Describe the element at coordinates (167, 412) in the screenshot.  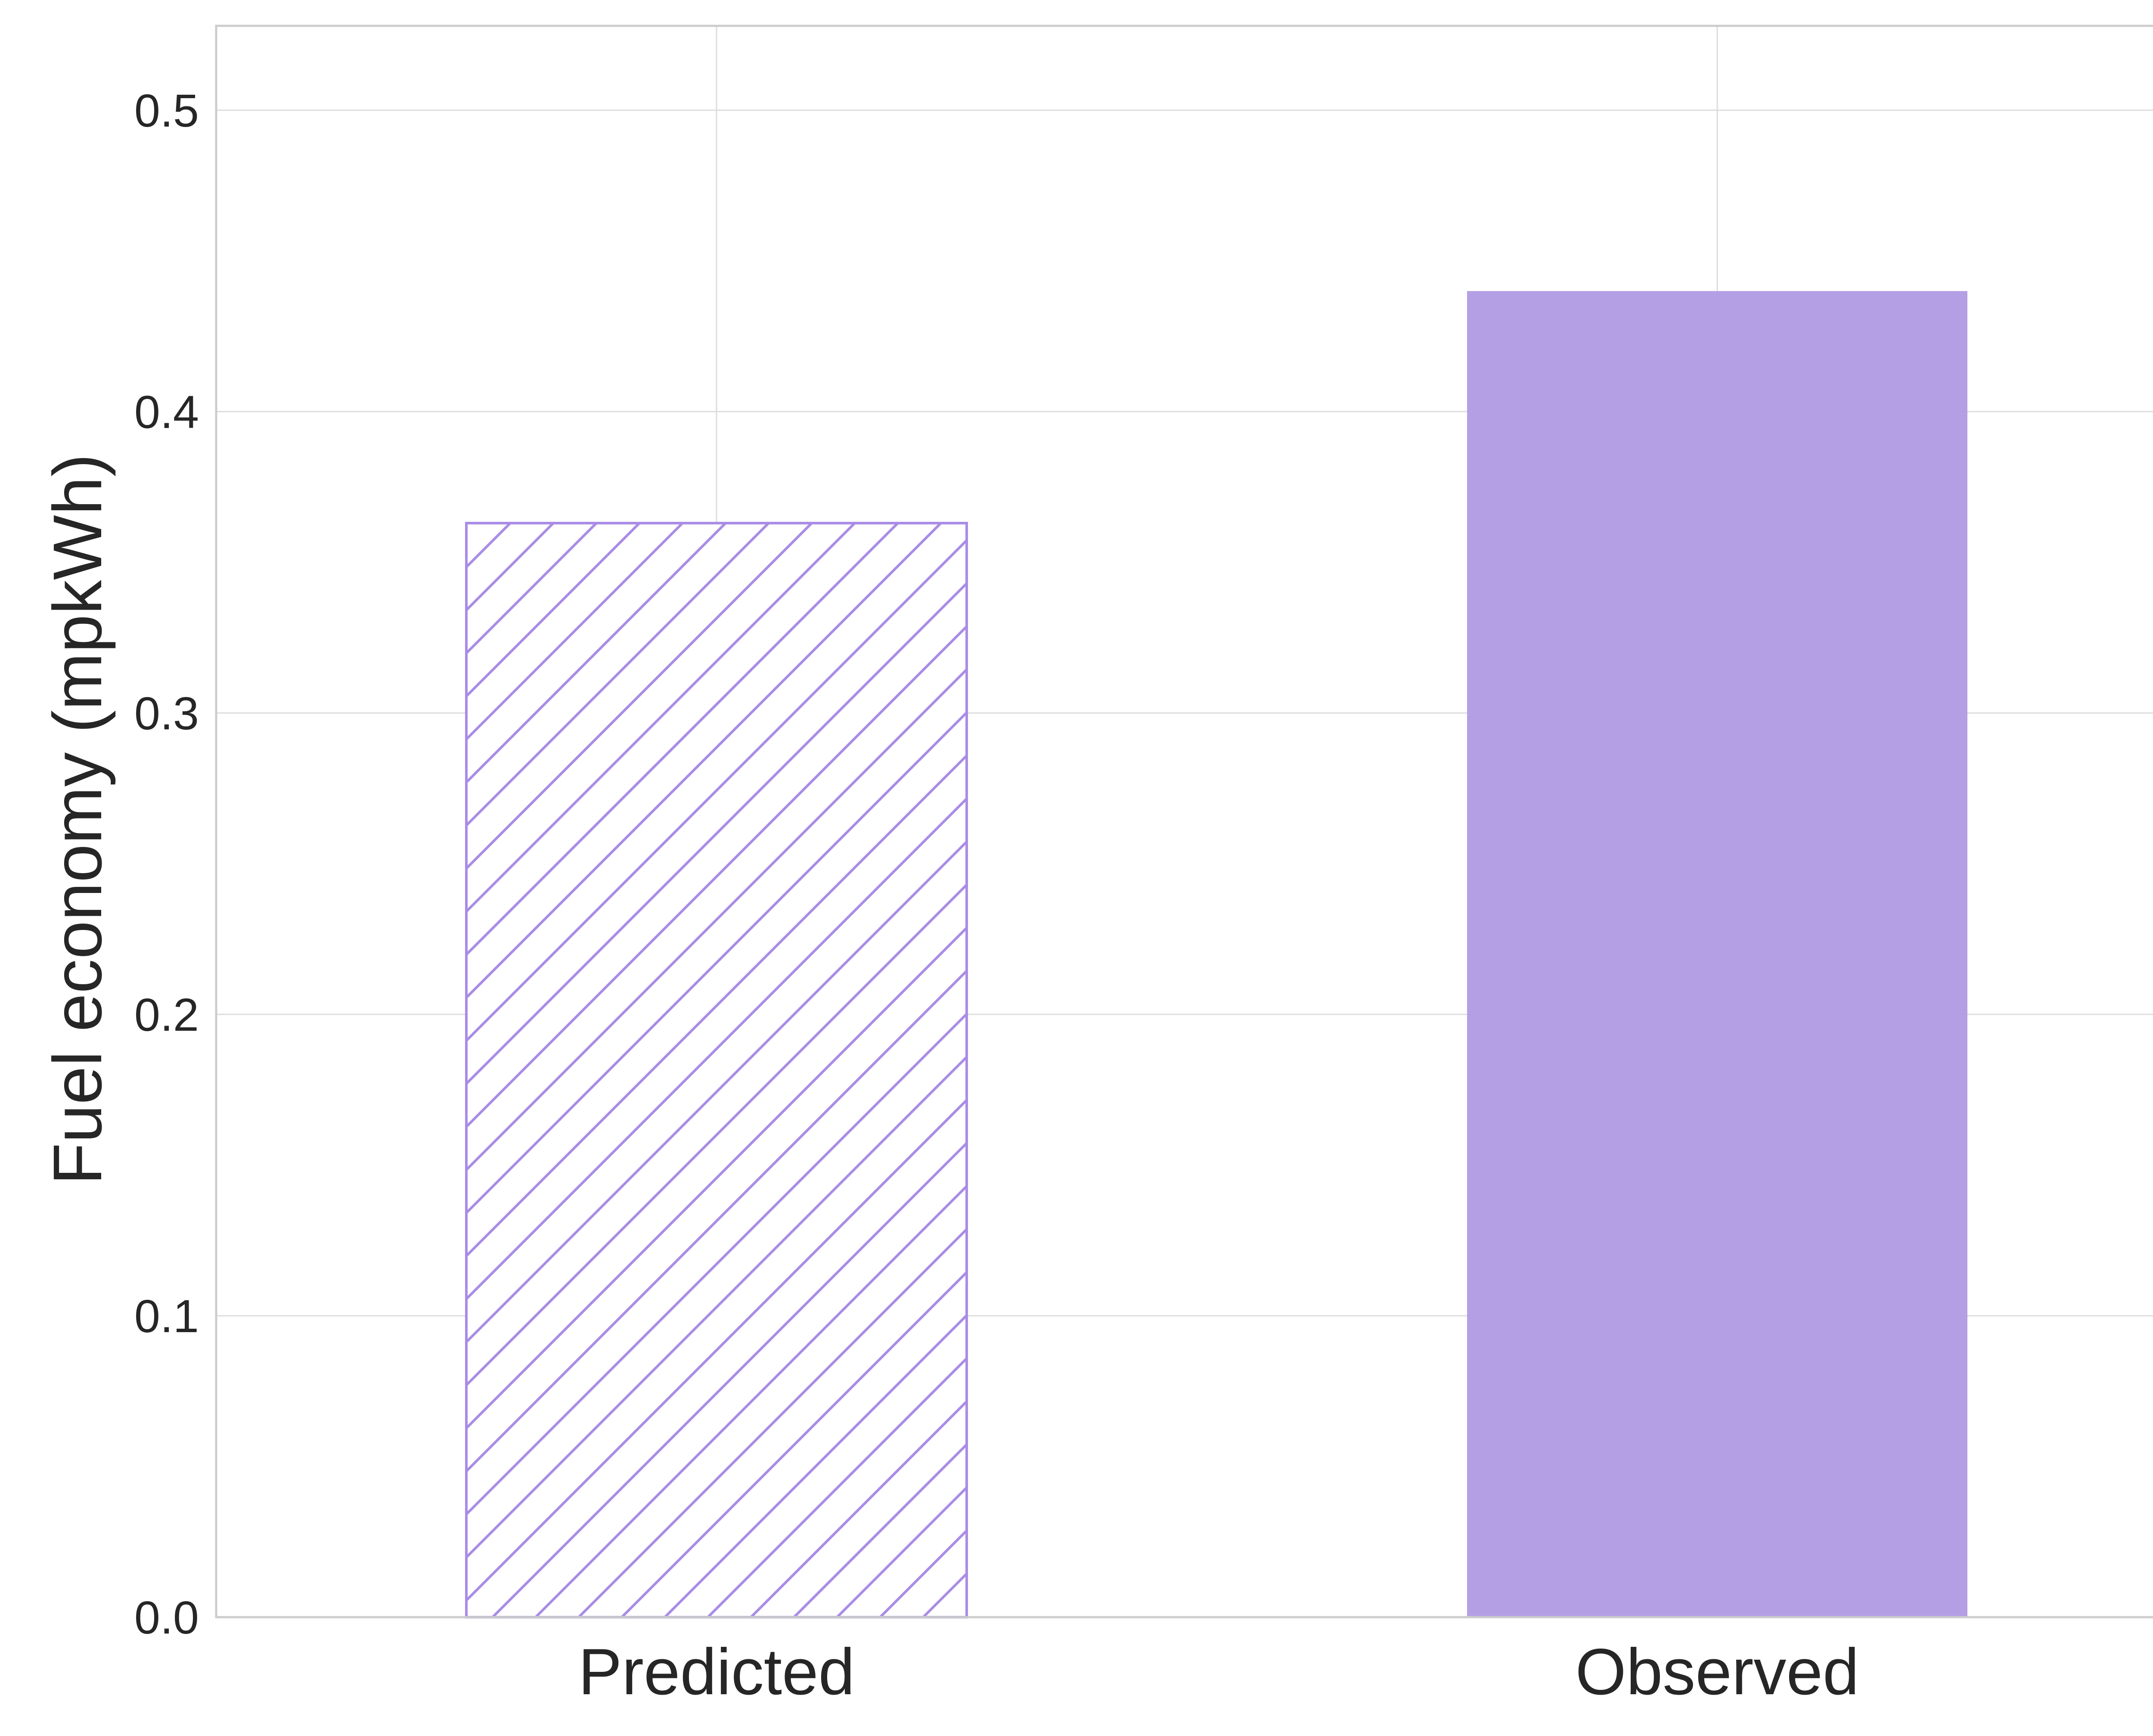
I see `y-tick-label: 0.4` at that location.